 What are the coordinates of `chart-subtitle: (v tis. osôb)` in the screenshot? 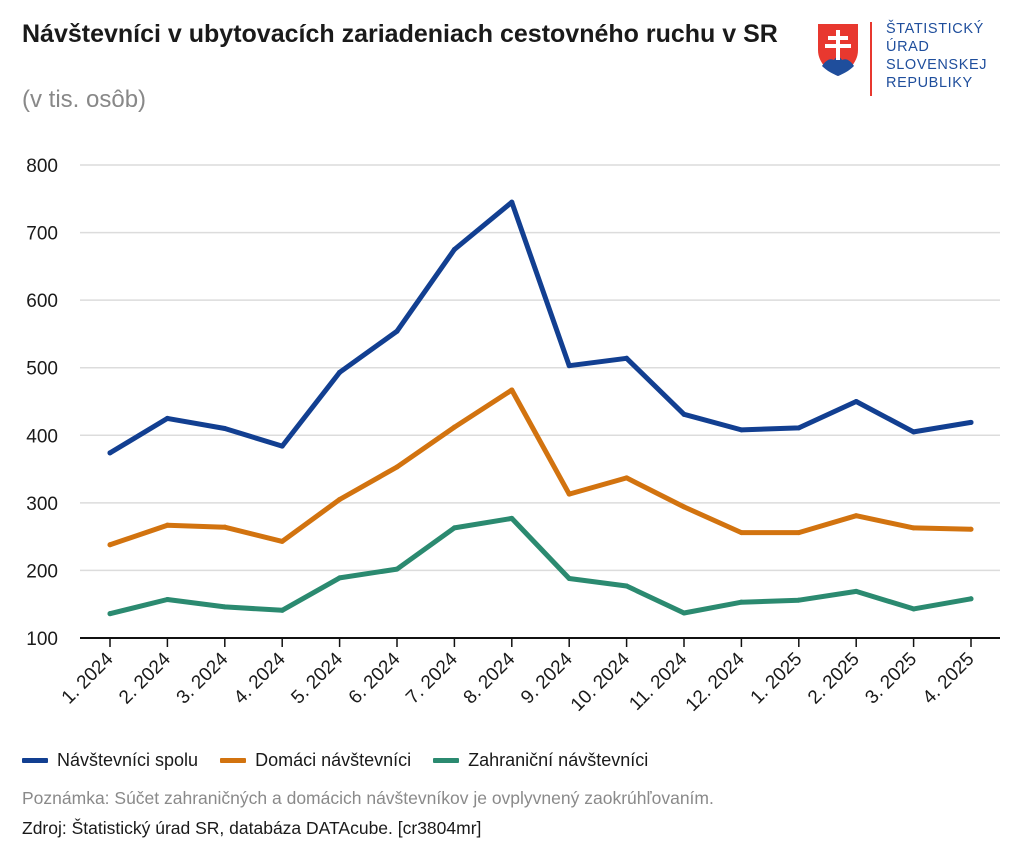 It's located at (84, 99).